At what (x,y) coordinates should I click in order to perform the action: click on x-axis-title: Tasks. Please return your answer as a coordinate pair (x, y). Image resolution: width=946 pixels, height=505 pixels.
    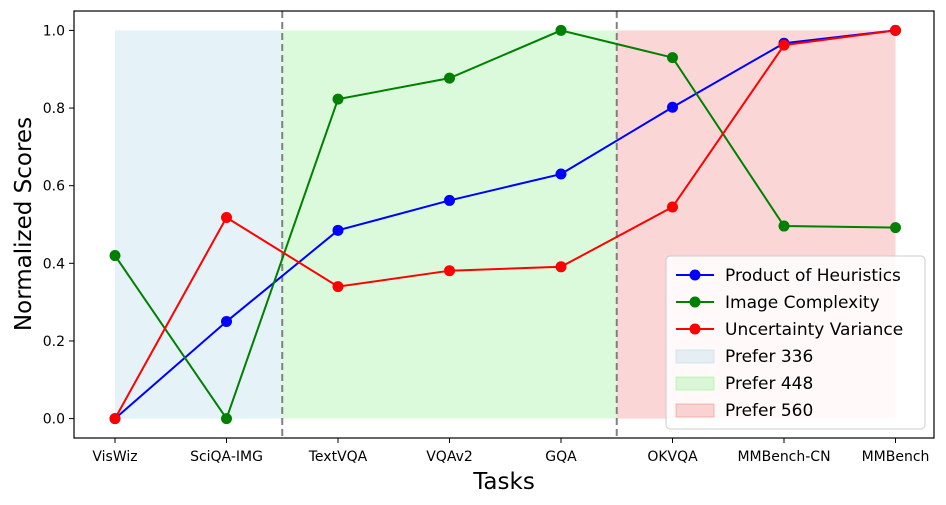
    Looking at the image, I should click on (503, 482).